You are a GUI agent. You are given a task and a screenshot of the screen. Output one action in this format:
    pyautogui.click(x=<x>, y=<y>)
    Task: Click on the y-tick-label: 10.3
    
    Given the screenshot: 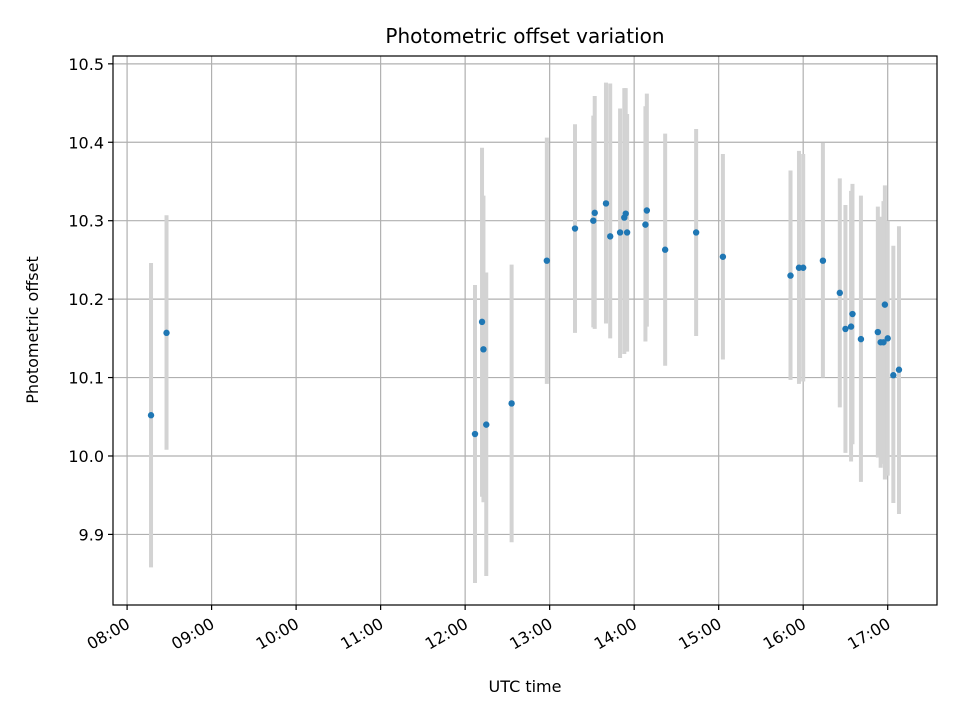 What is the action you would take?
    pyautogui.click(x=86, y=221)
    